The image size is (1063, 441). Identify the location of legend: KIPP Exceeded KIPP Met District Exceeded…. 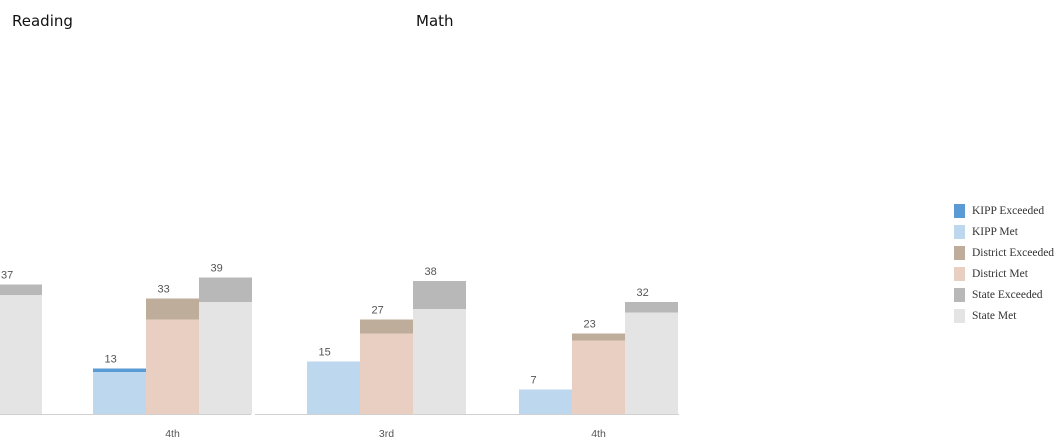
(1004, 263).